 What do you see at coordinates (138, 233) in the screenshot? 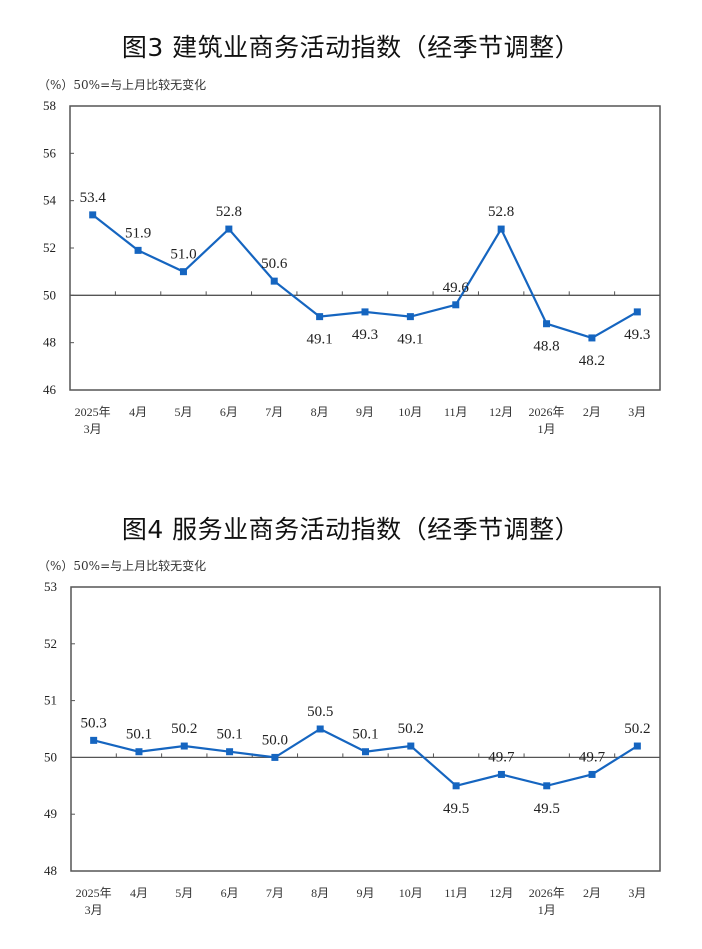
I see `data-label: 51.9` at bounding box center [138, 233].